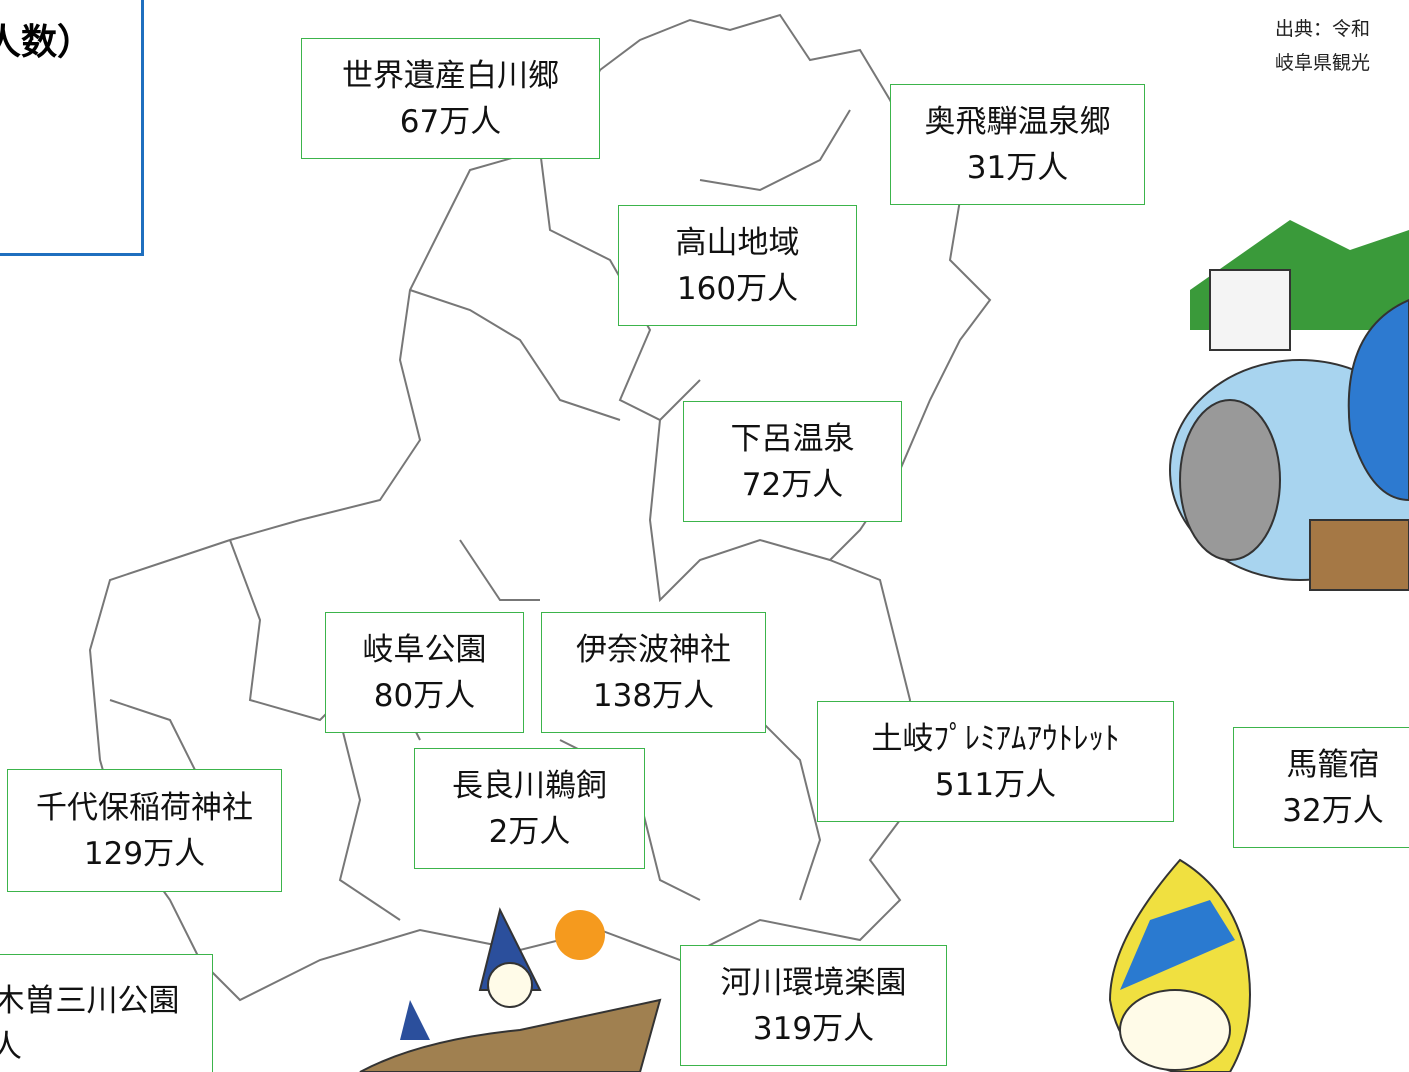 This screenshot has height=1072, width=1409. Describe the element at coordinates (11, 1047) in the screenshot. I see `spot-visitors: 人` at that location.